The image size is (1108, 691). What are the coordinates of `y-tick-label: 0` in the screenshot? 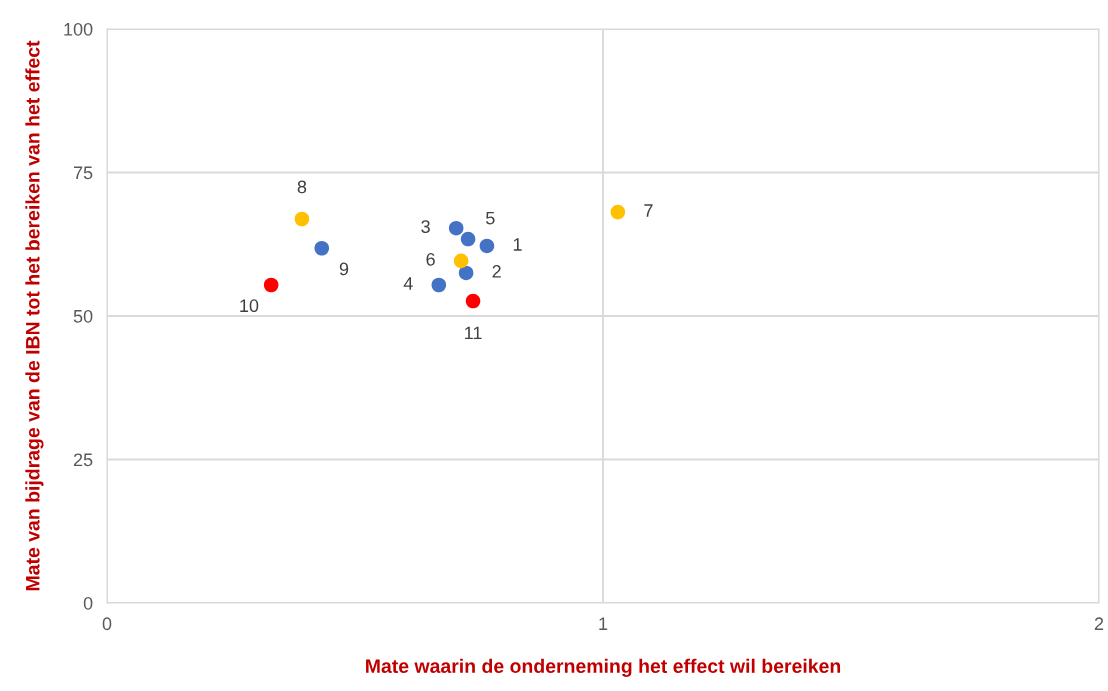 It's located at (88, 603).